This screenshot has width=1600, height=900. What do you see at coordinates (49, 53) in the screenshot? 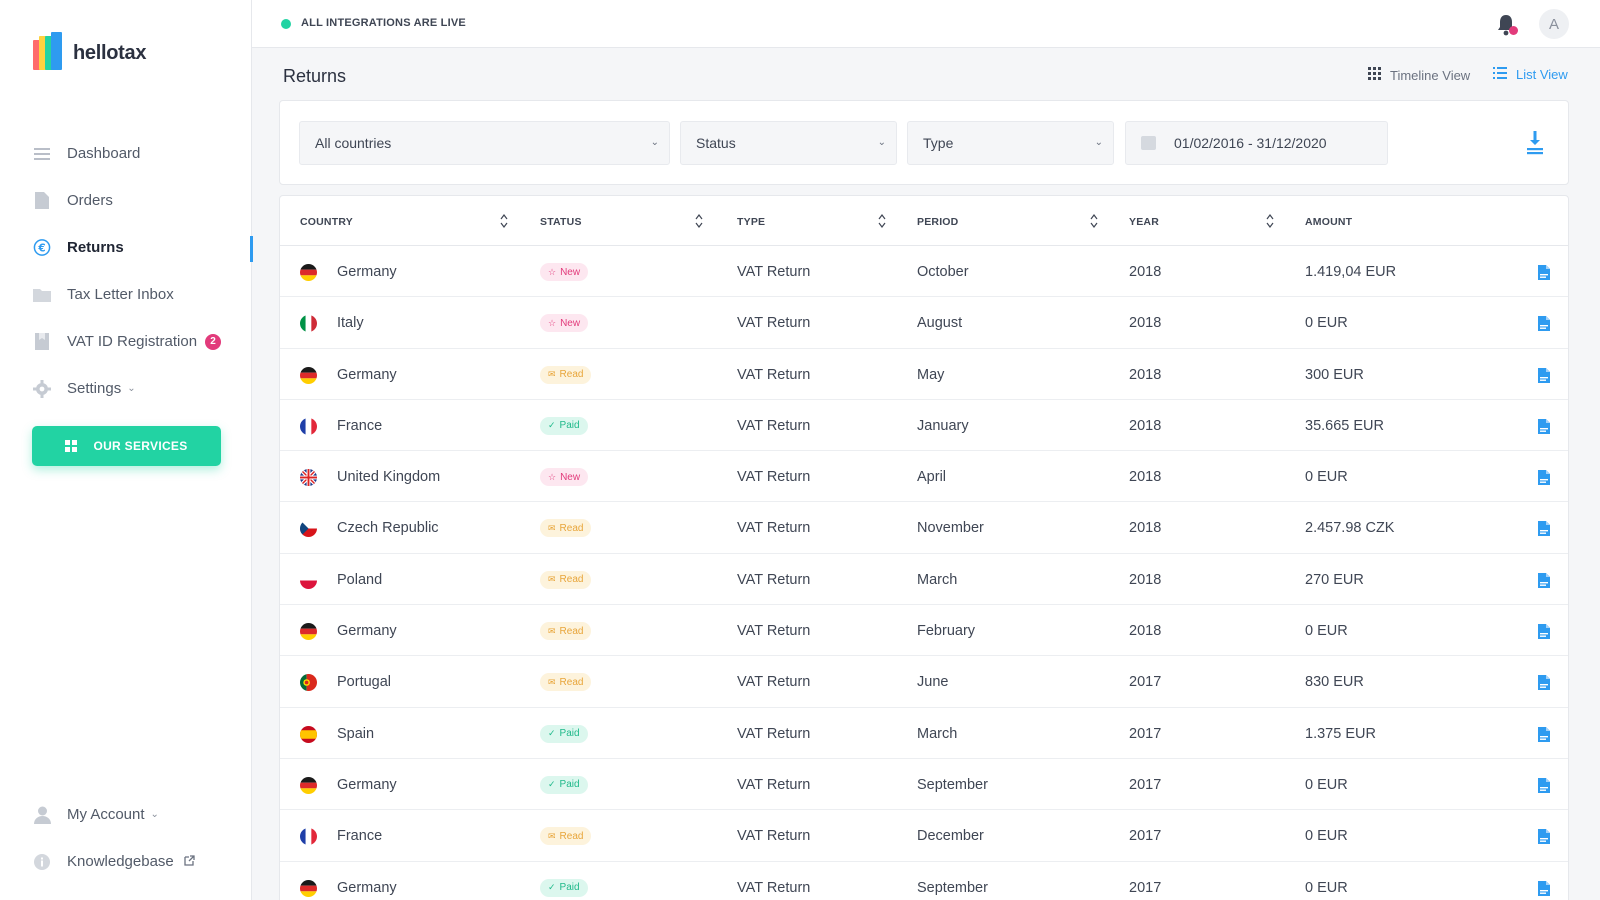
I see `logo-mark` at bounding box center [49, 53].